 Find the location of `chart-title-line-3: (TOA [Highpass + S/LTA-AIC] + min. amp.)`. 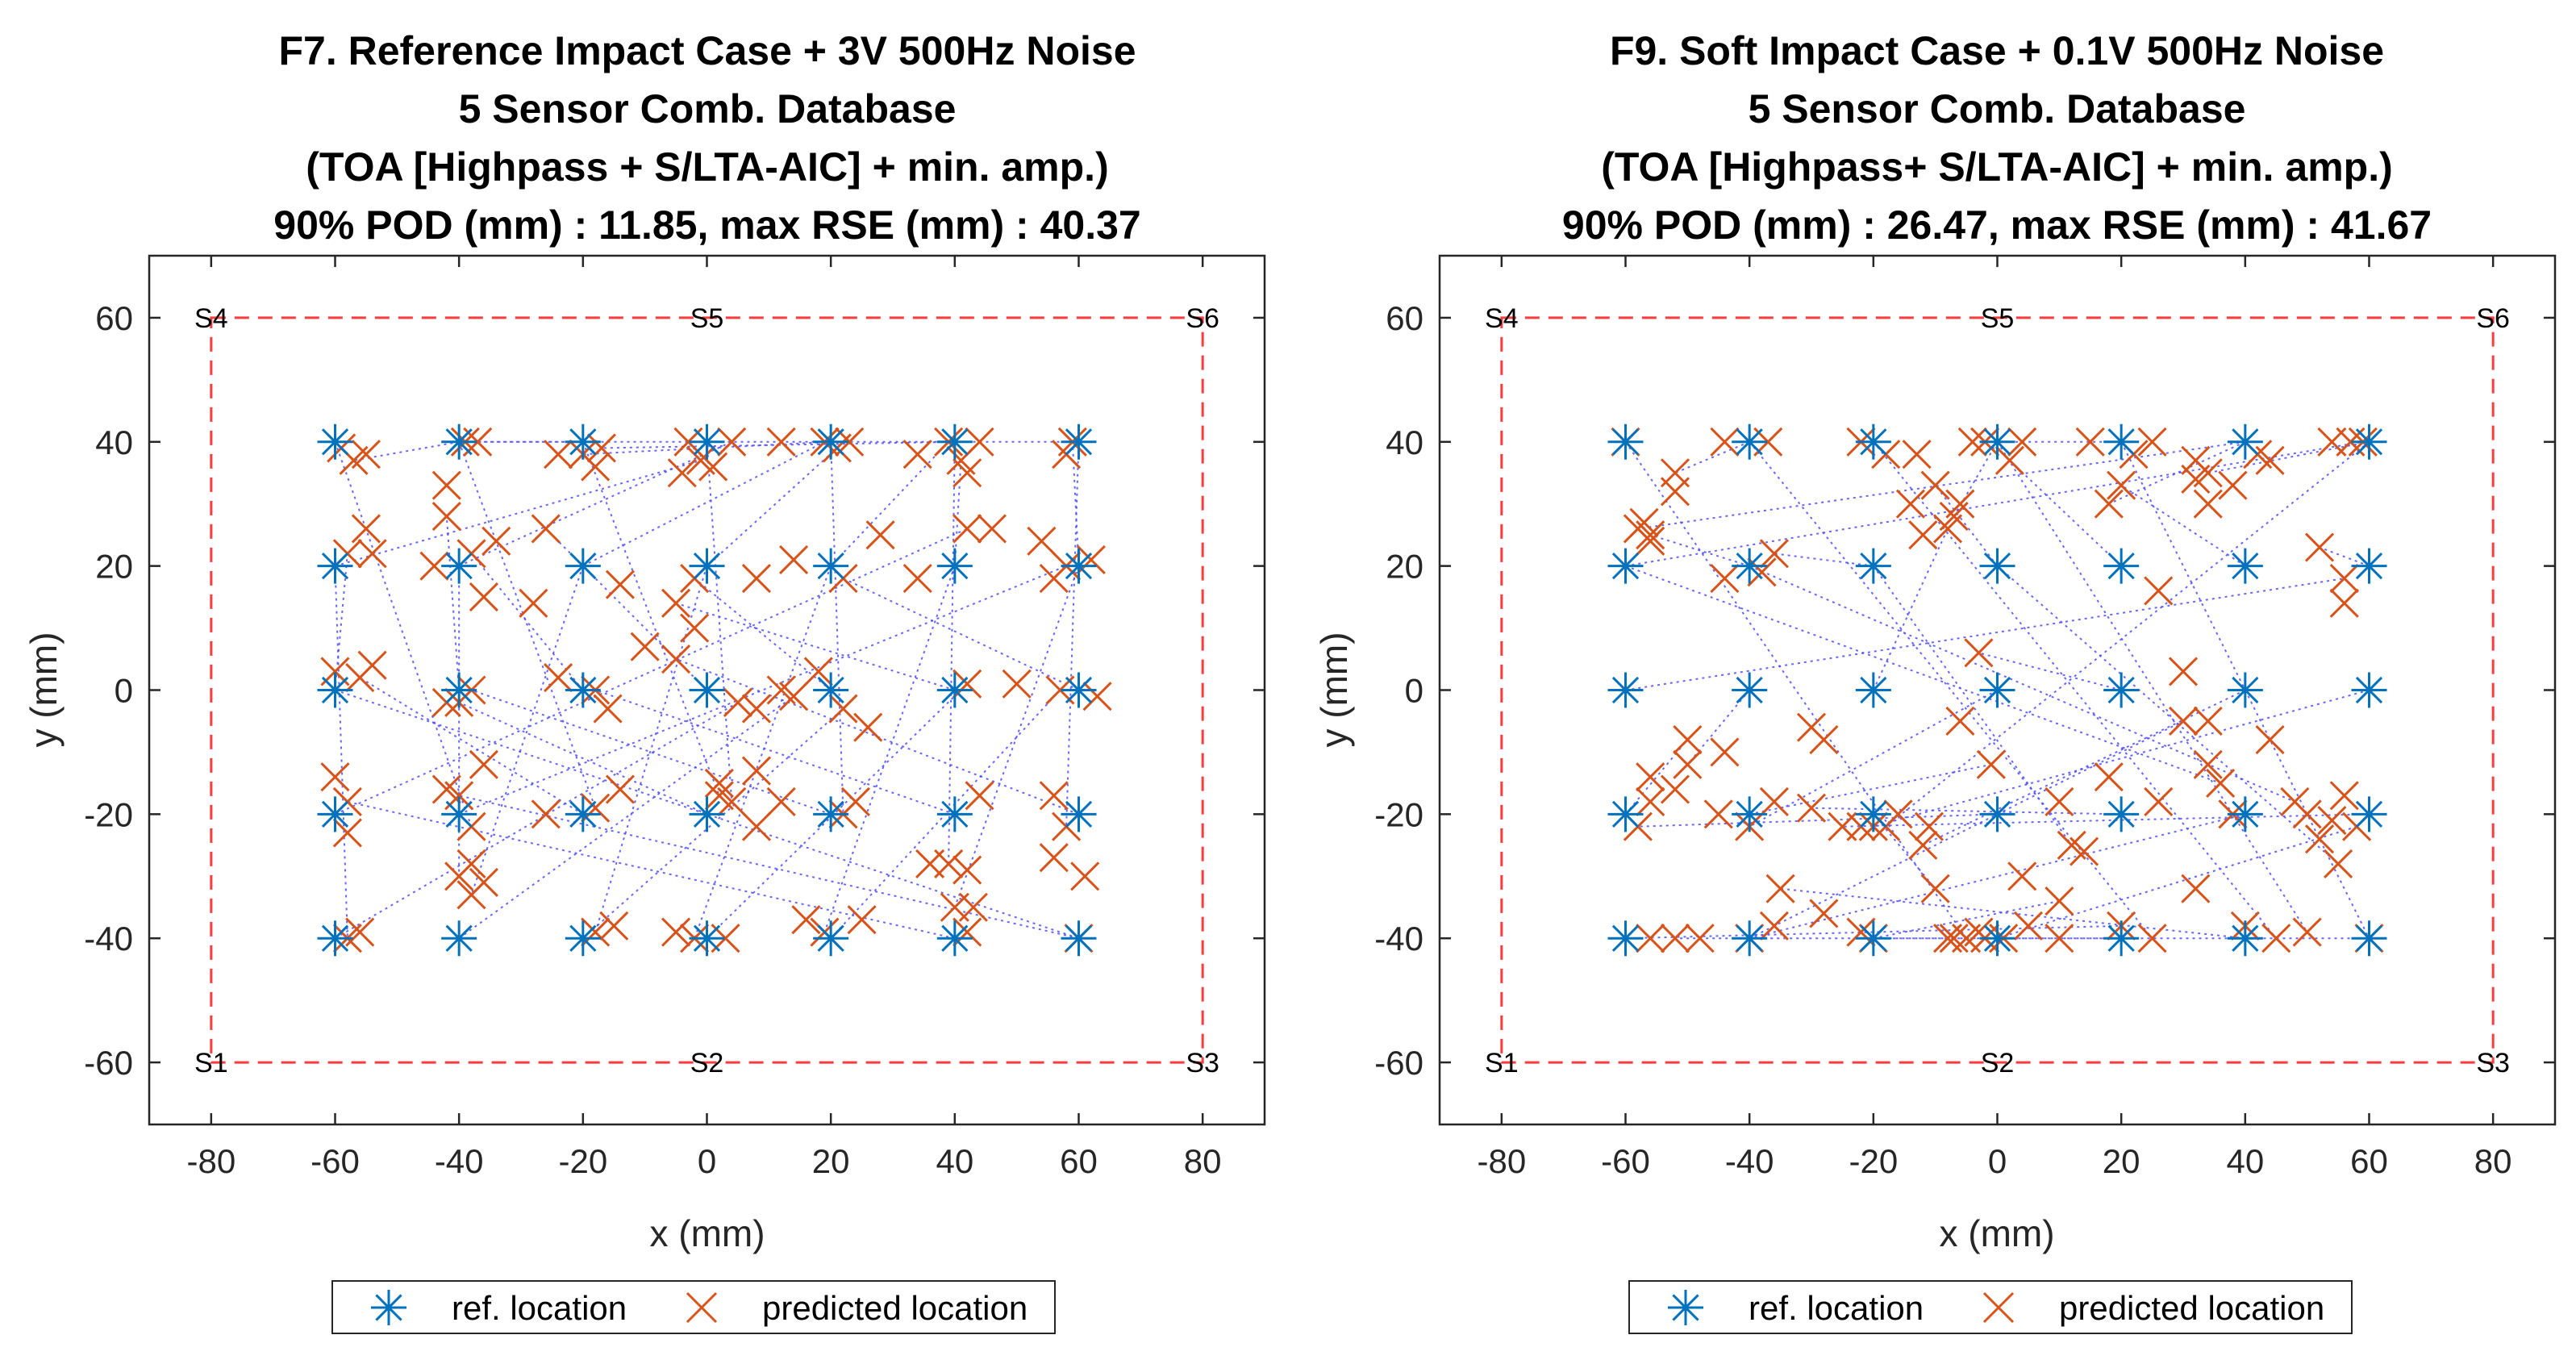

chart-title-line-3: (TOA [Highpass + S/LTA-AIC] + min. amp.) is located at coordinates (707, 167).